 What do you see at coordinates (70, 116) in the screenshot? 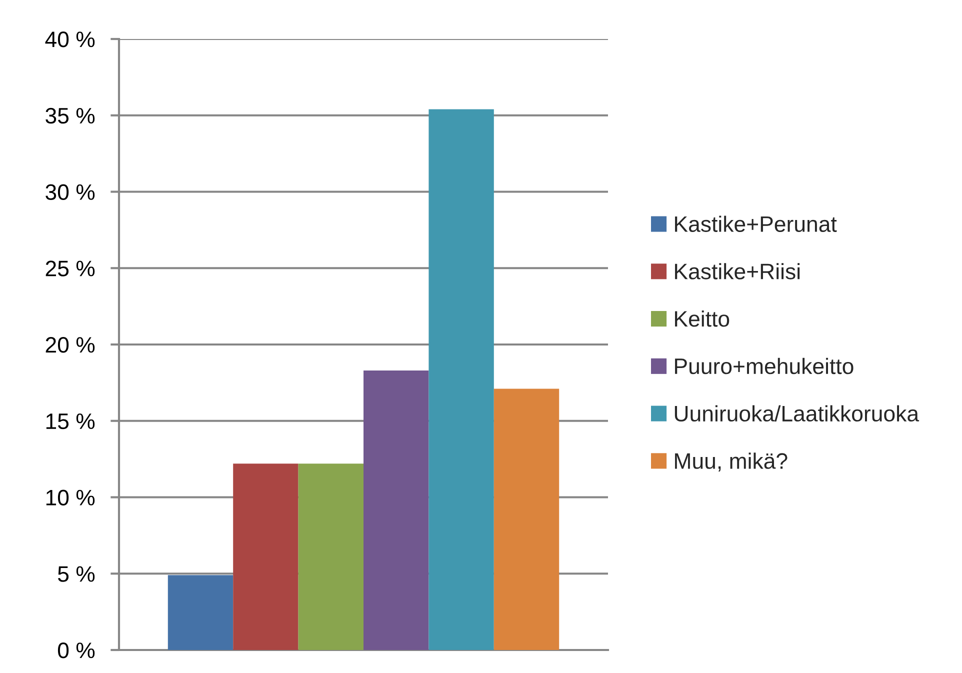
I see `y-tick-label: 35 %` at bounding box center [70, 116].